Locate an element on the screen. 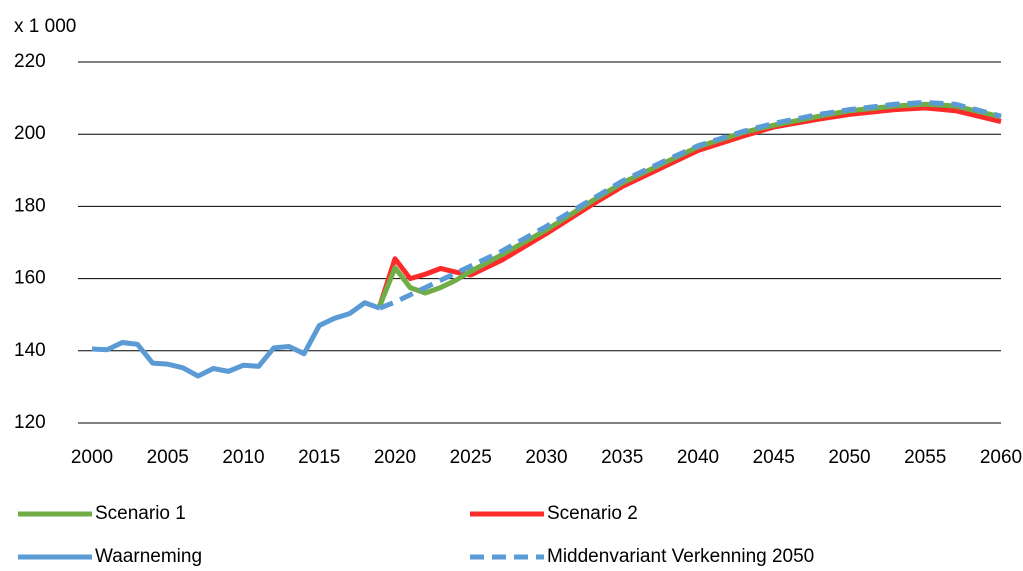 This screenshot has height=571, width=1023. series-line is located at coordinates (236, 339).